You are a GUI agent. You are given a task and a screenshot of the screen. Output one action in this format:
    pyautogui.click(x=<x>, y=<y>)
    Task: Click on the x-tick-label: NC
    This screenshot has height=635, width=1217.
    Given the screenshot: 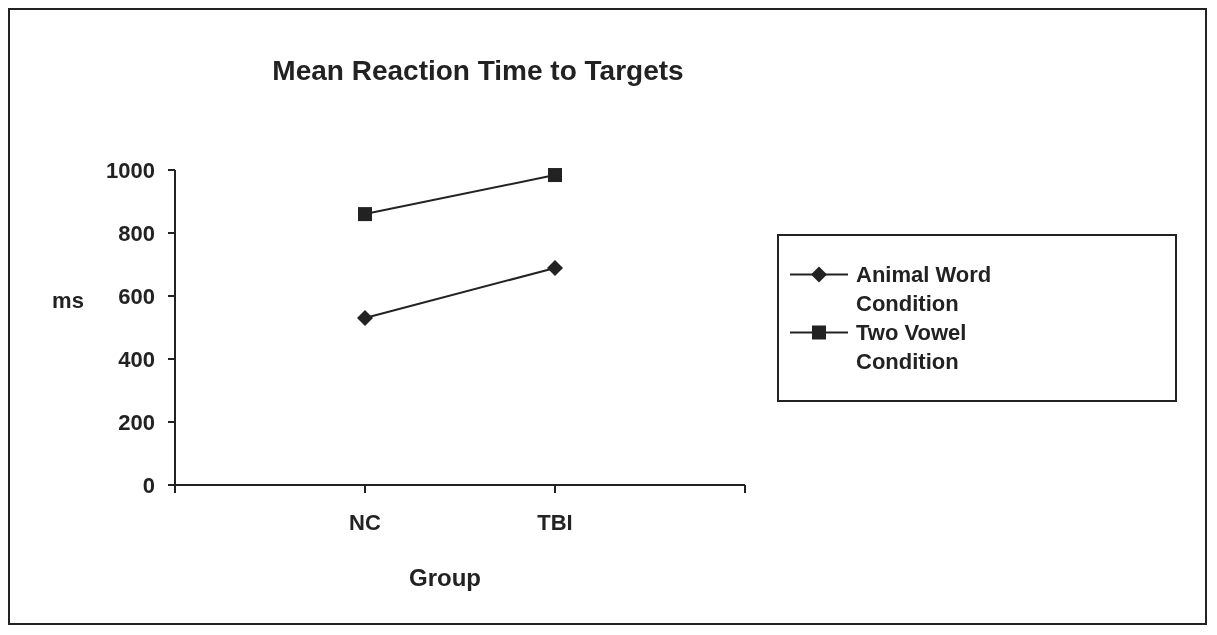 What is the action you would take?
    pyautogui.click(x=365, y=522)
    